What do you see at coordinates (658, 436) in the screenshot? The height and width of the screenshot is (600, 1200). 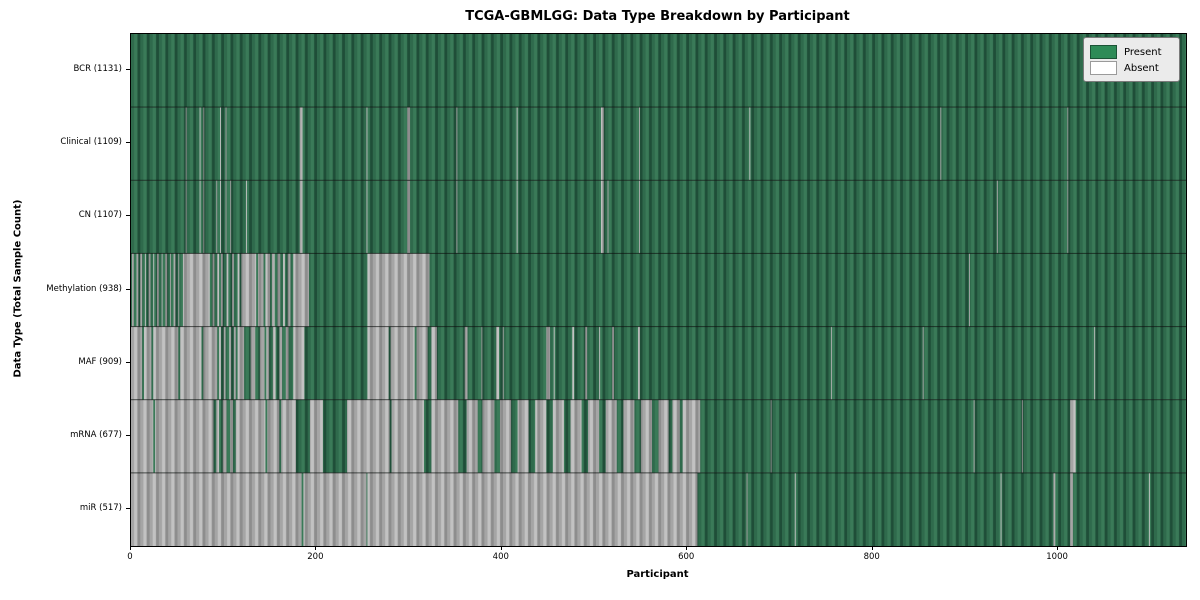 I see `row-mRNA` at bounding box center [658, 436].